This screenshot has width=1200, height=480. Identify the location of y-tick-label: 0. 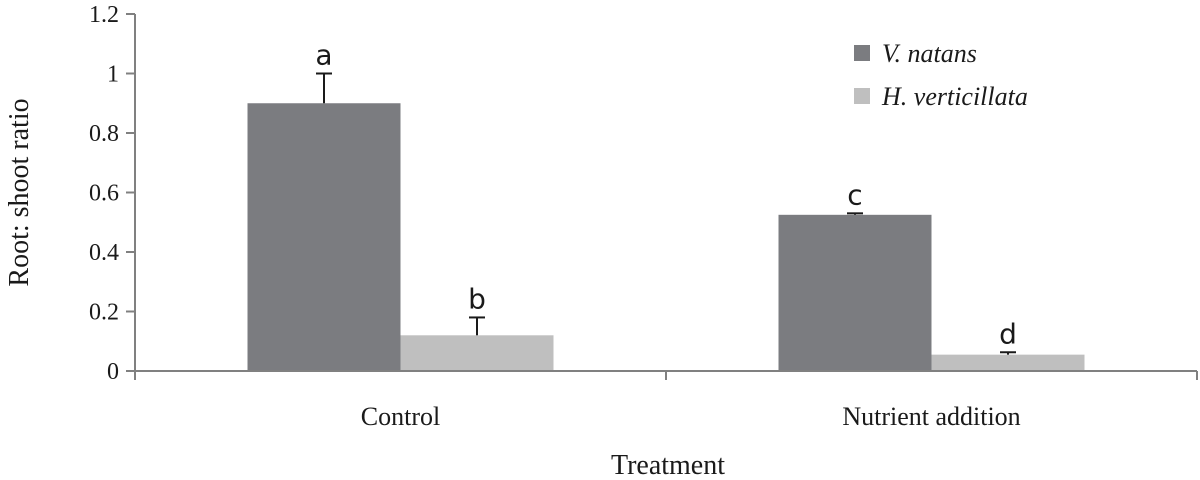
(113, 372).